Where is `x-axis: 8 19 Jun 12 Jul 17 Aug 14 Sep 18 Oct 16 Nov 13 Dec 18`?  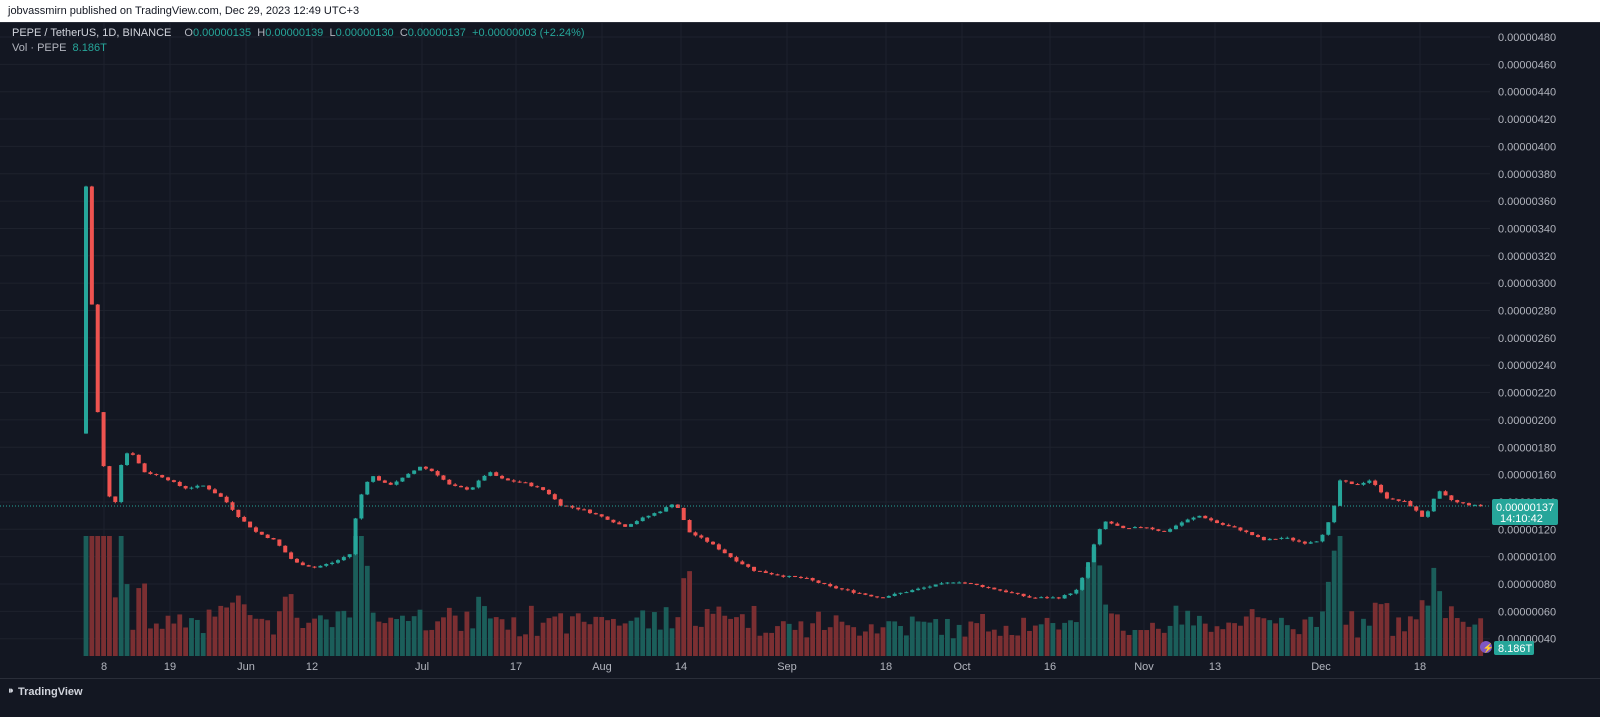
x-axis: 8 19 Jun 12 Jul 17 Aug 14 Sep 18 Oct 16 Nov 13 Dec 18 is located at coordinates (763, 667).